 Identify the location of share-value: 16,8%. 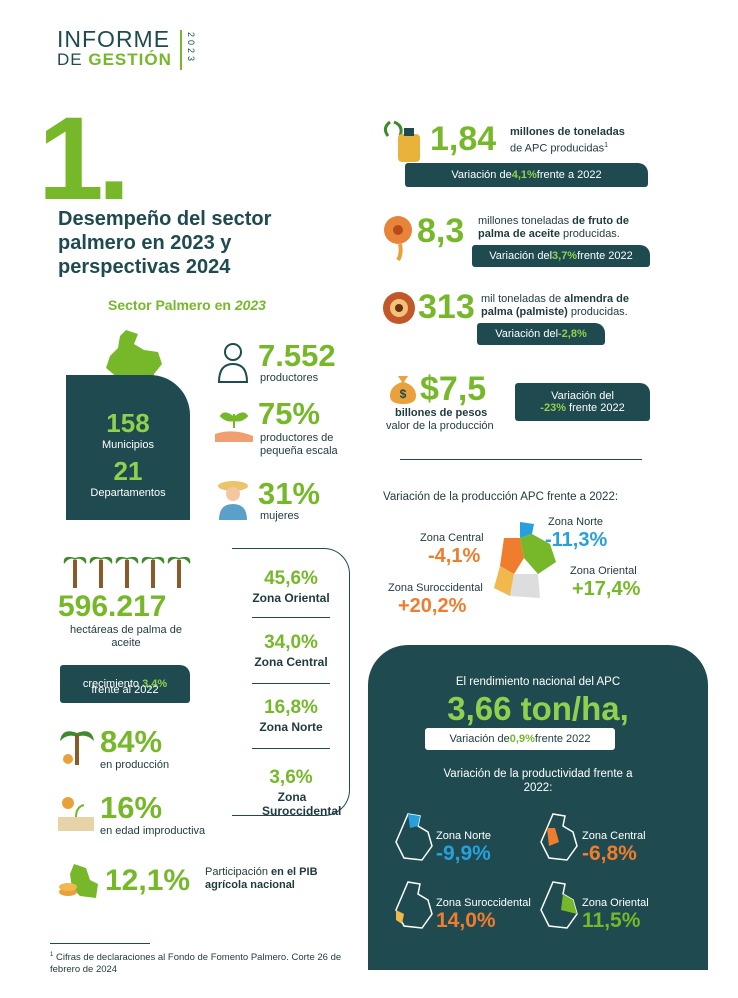
(291, 707).